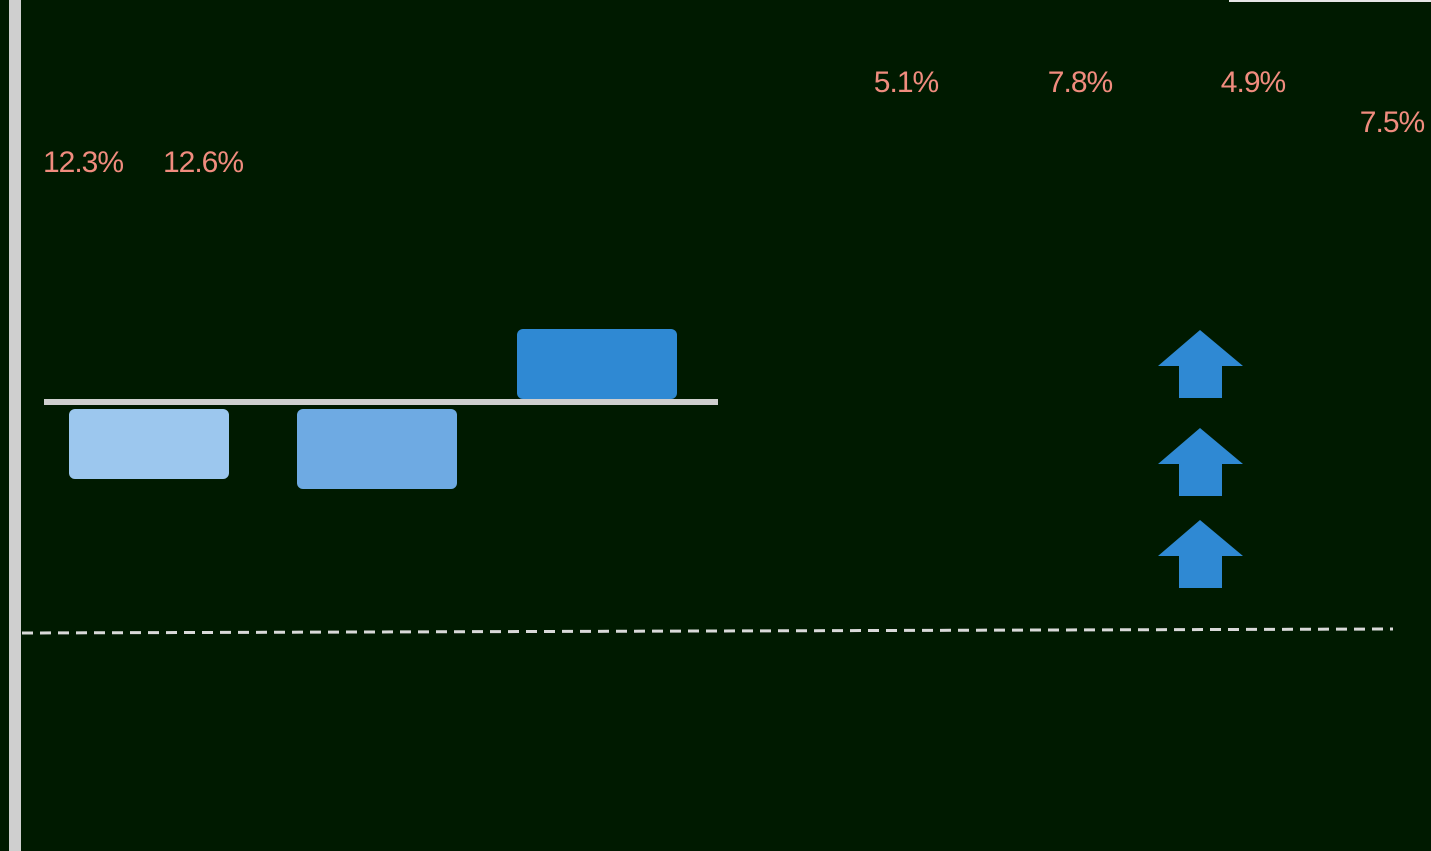 The width and height of the screenshot is (1431, 851). I want to click on value-label-5: 7.8%, so click(1080, 82).